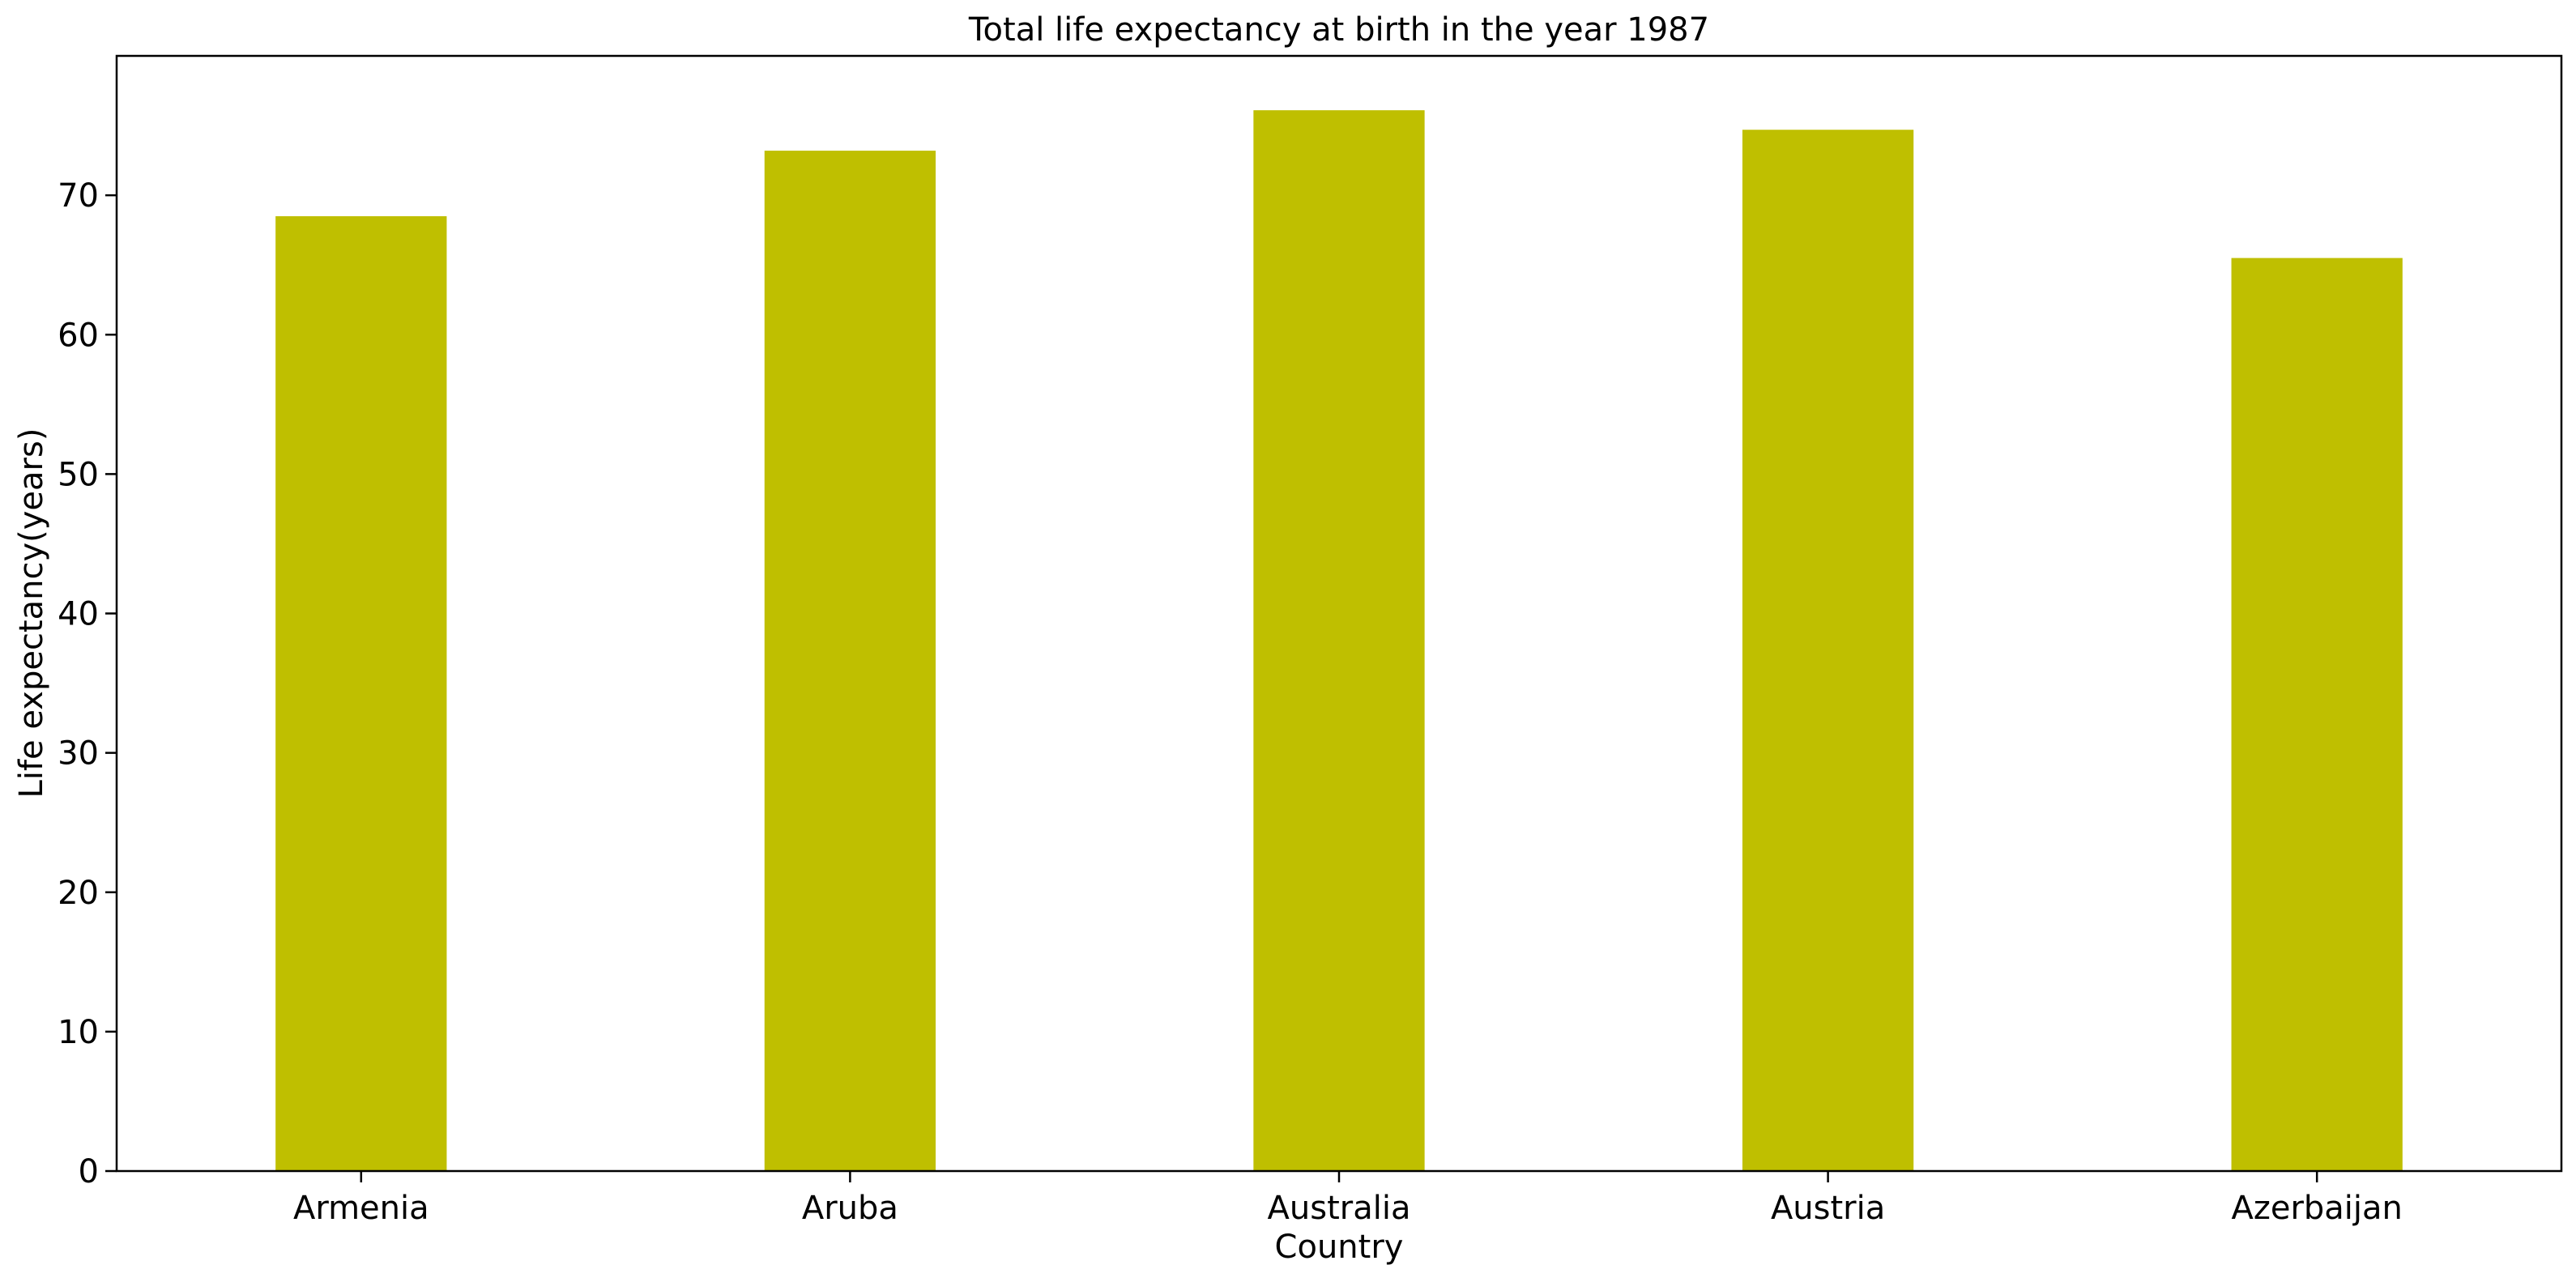 This screenshot has height=1282, width=2576. What do you see at coordinates (79, 335) in the screenshot?
I see `y-tick-label: 60` at bounding box center [79, 335].